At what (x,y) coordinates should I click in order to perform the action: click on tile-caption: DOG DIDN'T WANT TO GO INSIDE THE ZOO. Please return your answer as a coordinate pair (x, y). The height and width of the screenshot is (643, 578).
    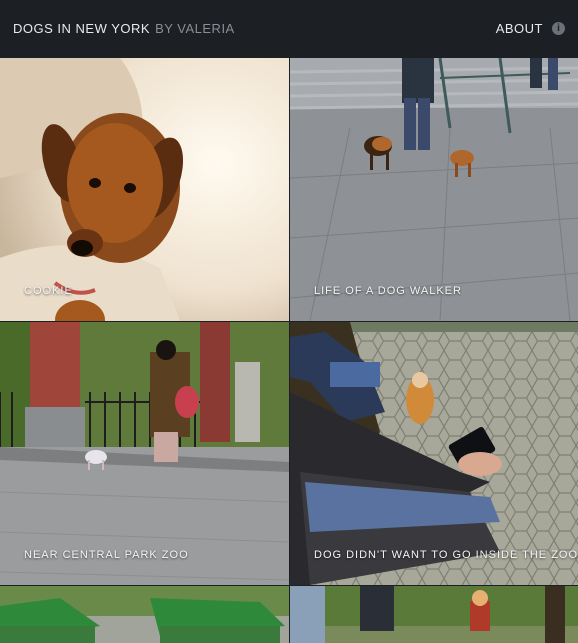
    Looking at the image, I should click on (446, 555).